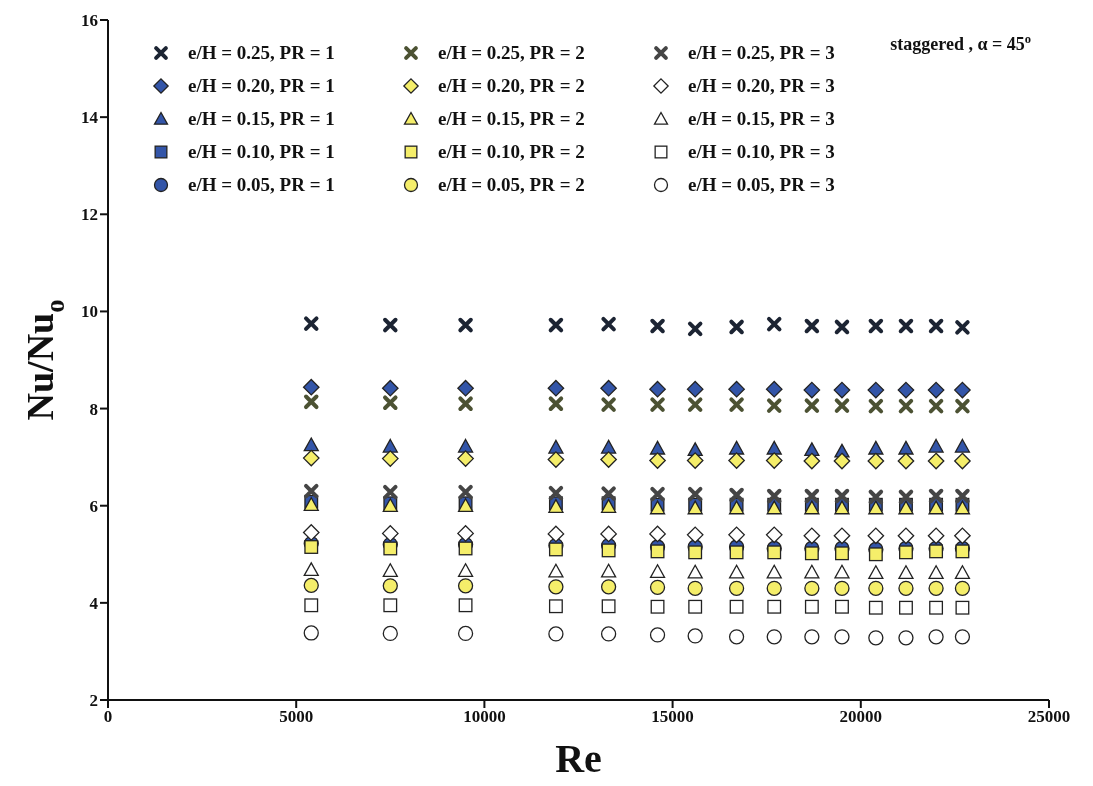  What do you see at coordinates (261, 184) in the screenshot?
I see `legend-label: e/H = 0.05, PR = 1` at bounding box center [261, 184].